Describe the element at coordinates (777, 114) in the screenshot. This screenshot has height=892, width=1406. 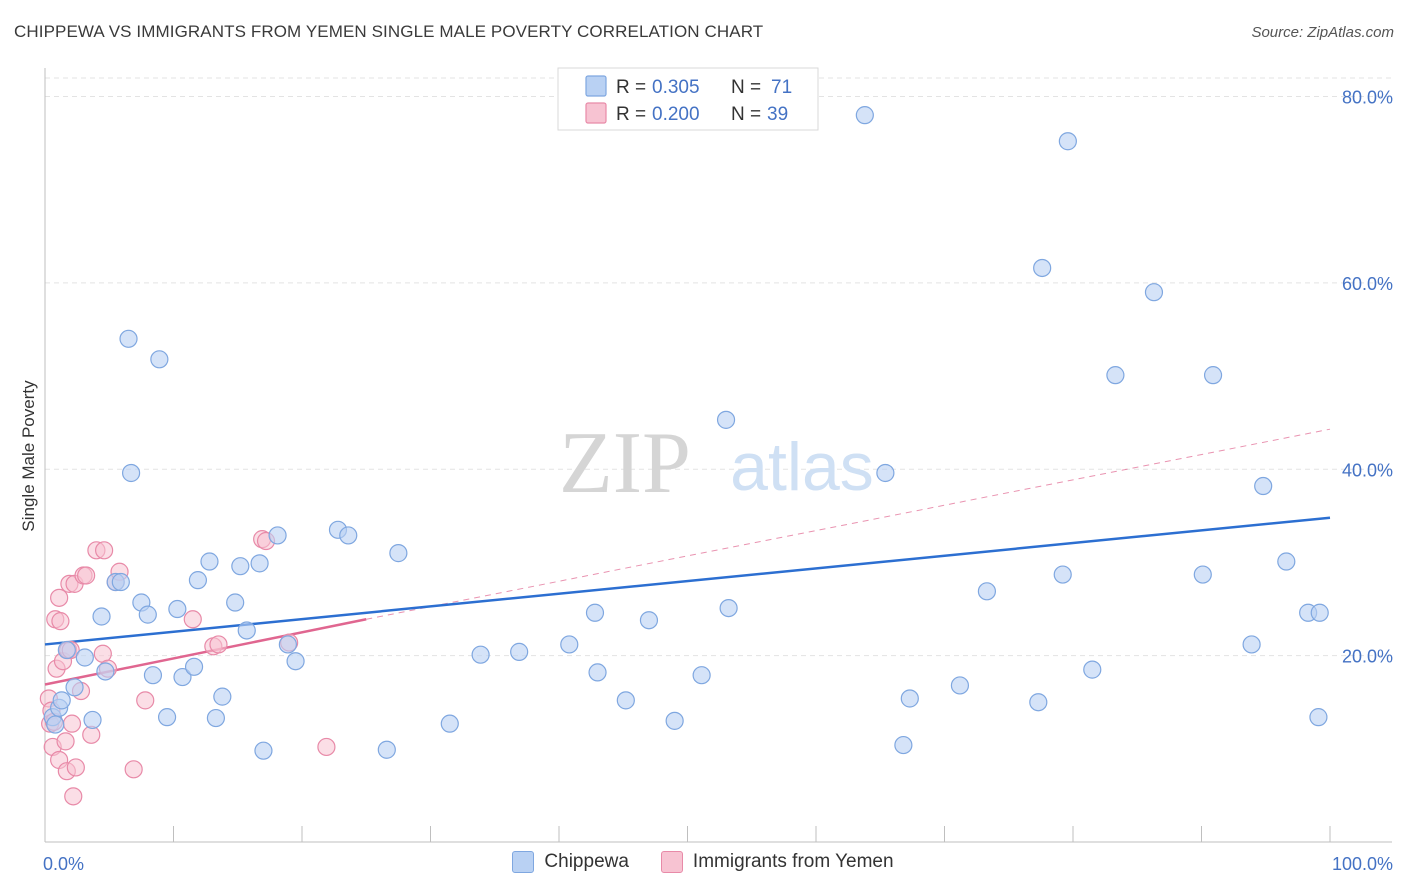
I see `legend-n-value-2: 39` at that location.